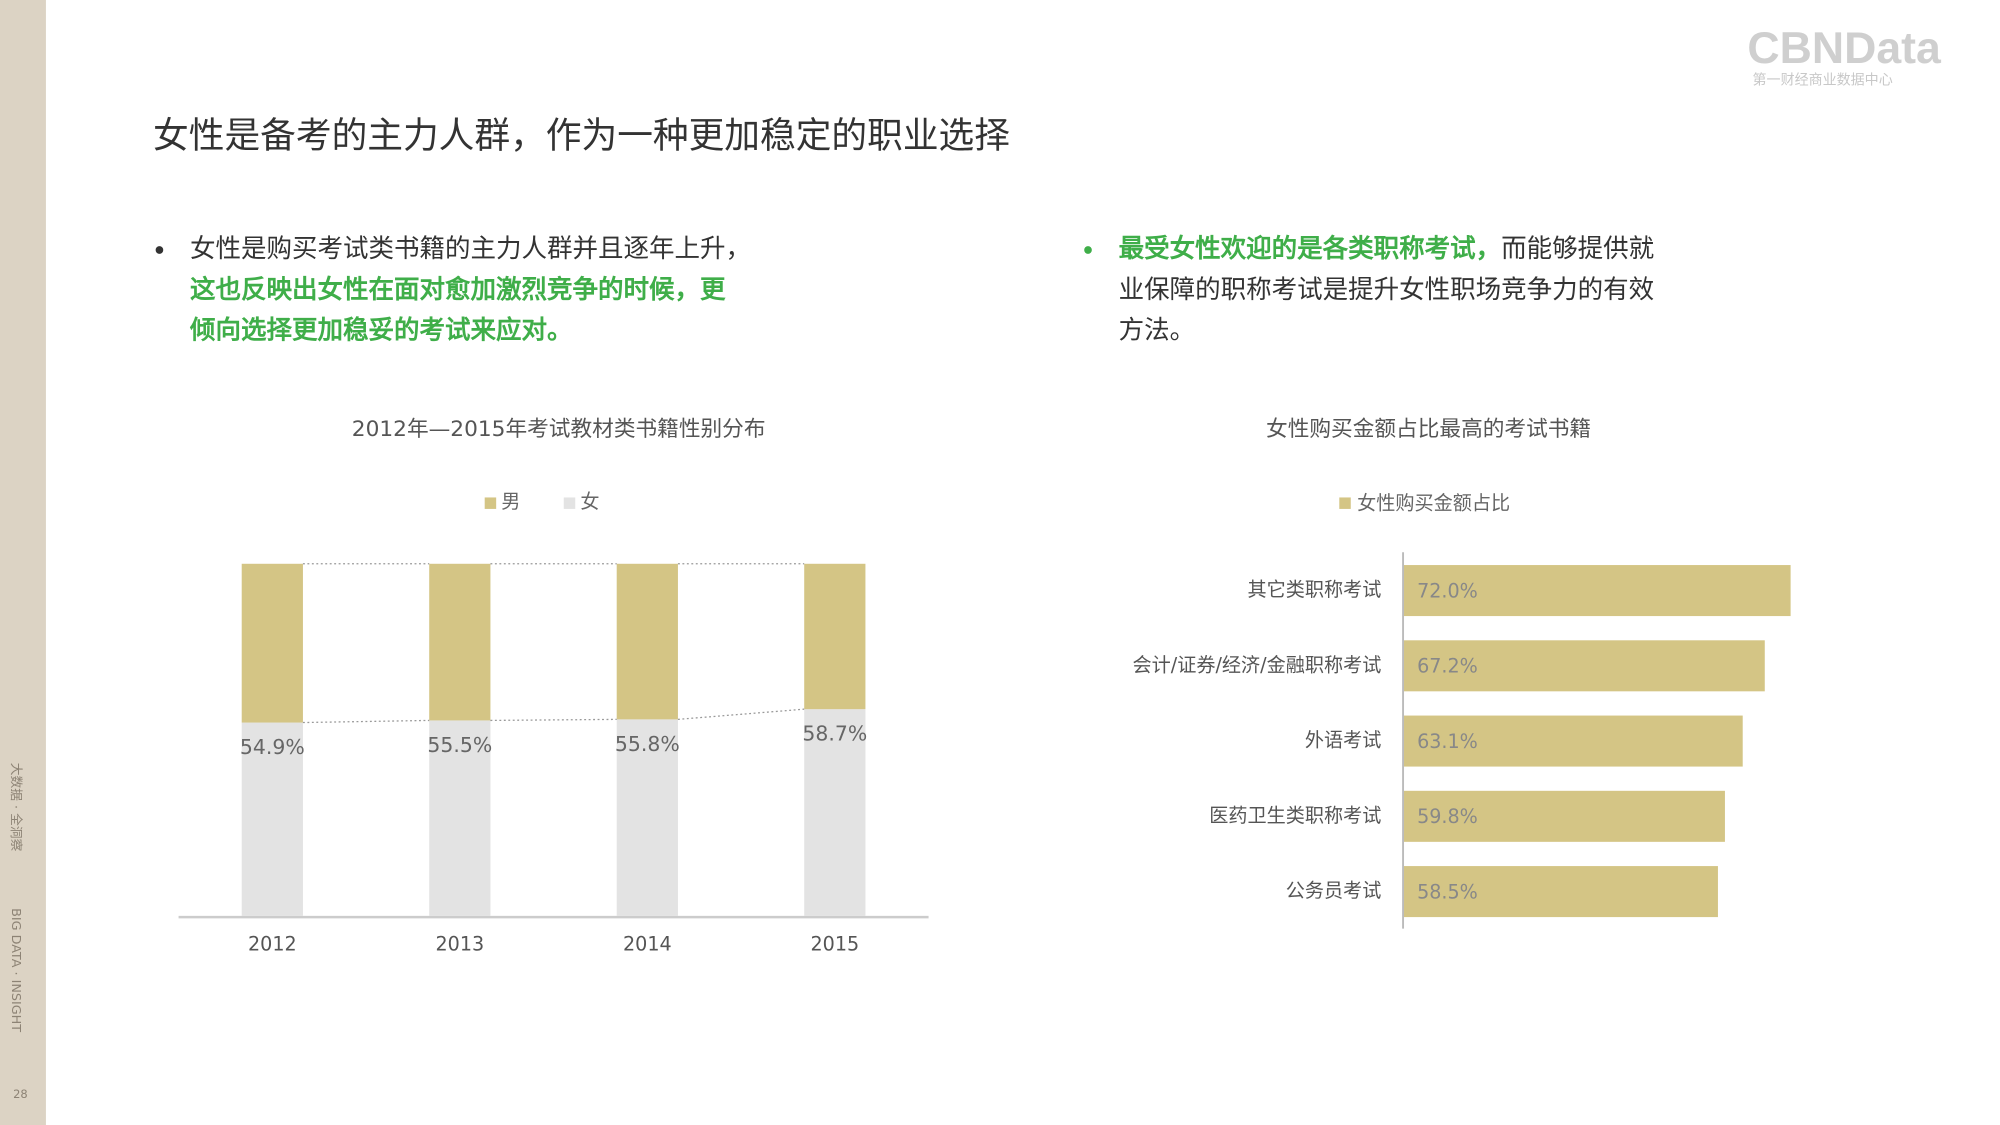 The width and height of the screenshot is (2000, 1125). I want to click on bullet-line: 最受女性欢迎的是各类职称考试，而能够提供就, so click(1387, 249).